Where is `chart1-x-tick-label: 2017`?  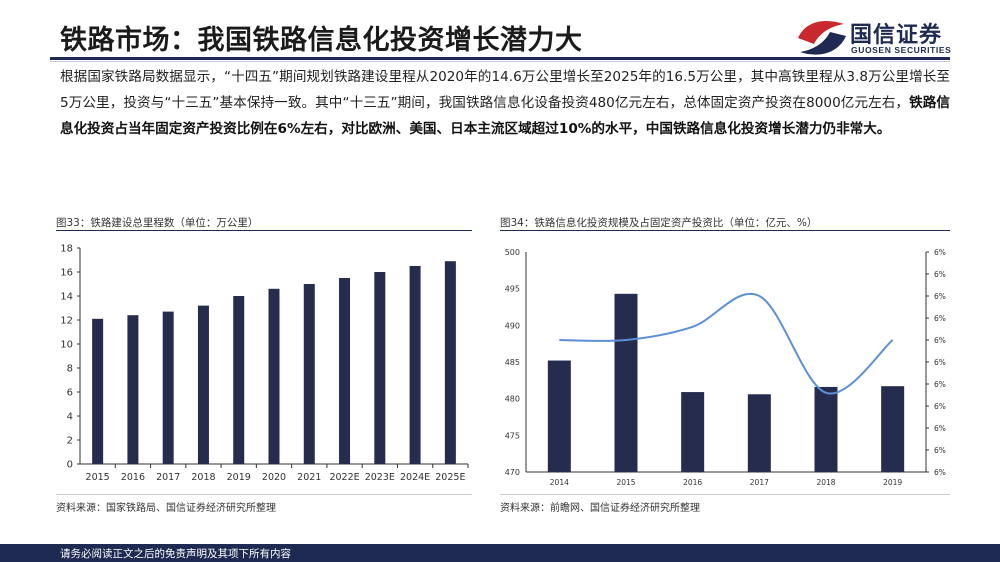
chart1-x-tick-label: 2017 is located at coordinates (168, 477).